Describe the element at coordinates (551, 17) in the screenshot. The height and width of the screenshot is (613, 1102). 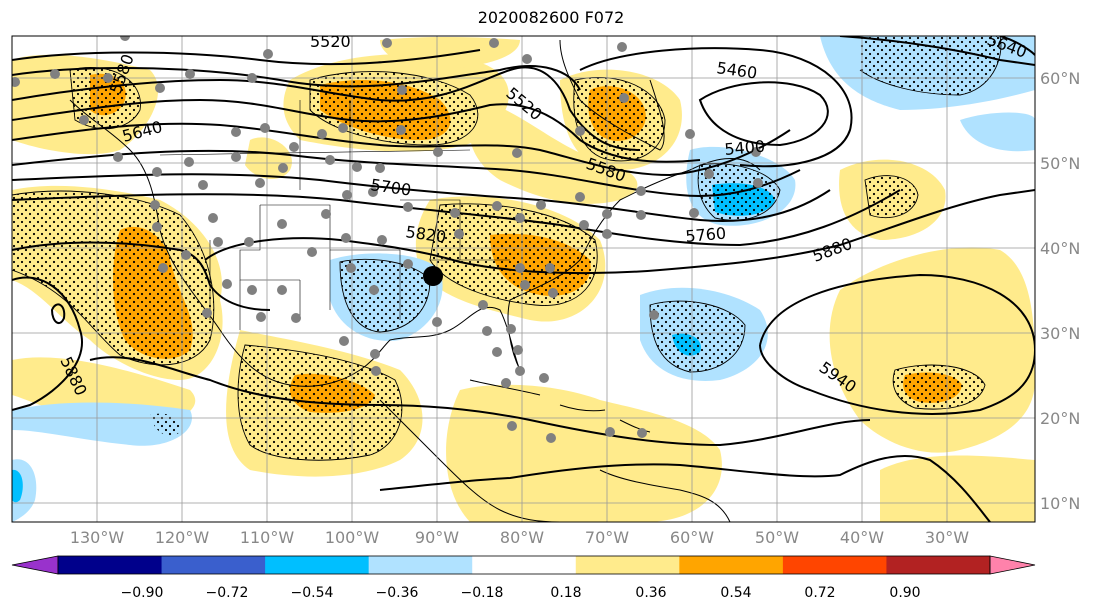
I see `map-title: 2020082600 F072` at that location.